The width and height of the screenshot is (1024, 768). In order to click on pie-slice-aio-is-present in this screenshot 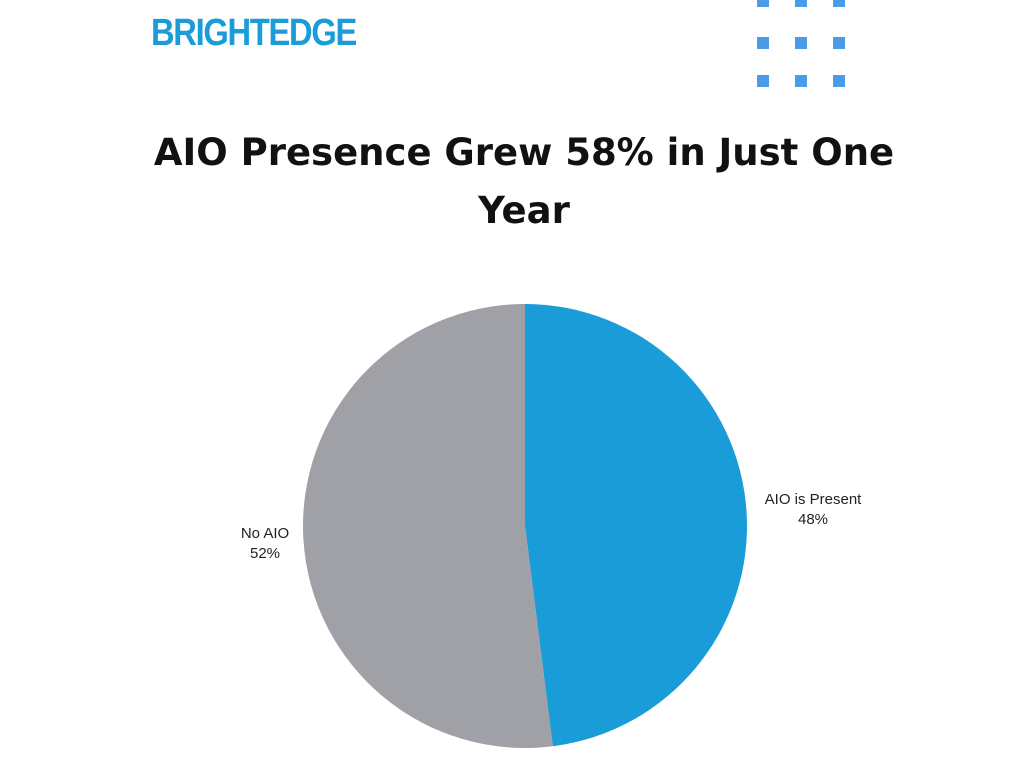, I will do `click(636, 525)`.